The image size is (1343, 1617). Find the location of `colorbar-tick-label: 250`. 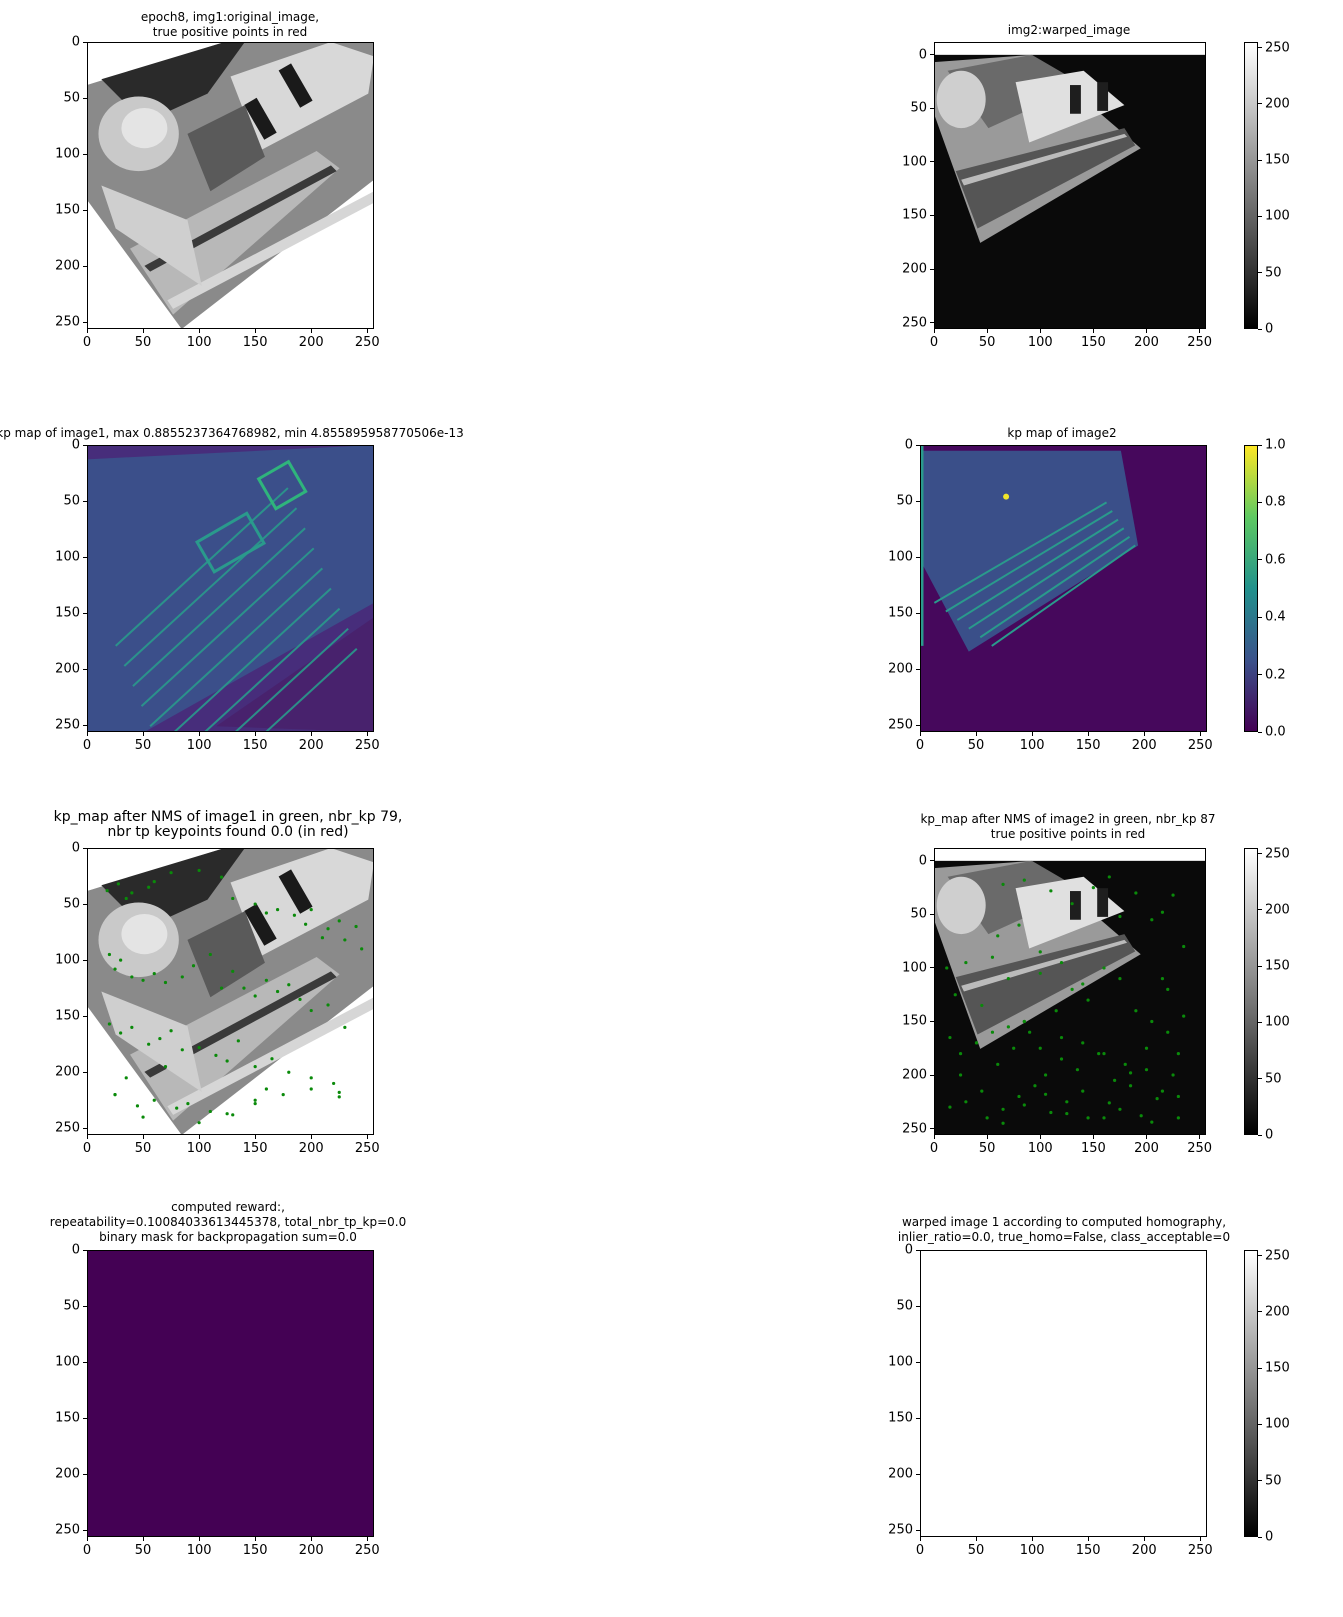

colorbar-tick-label: 250 is located at coordinates (1277, 48).